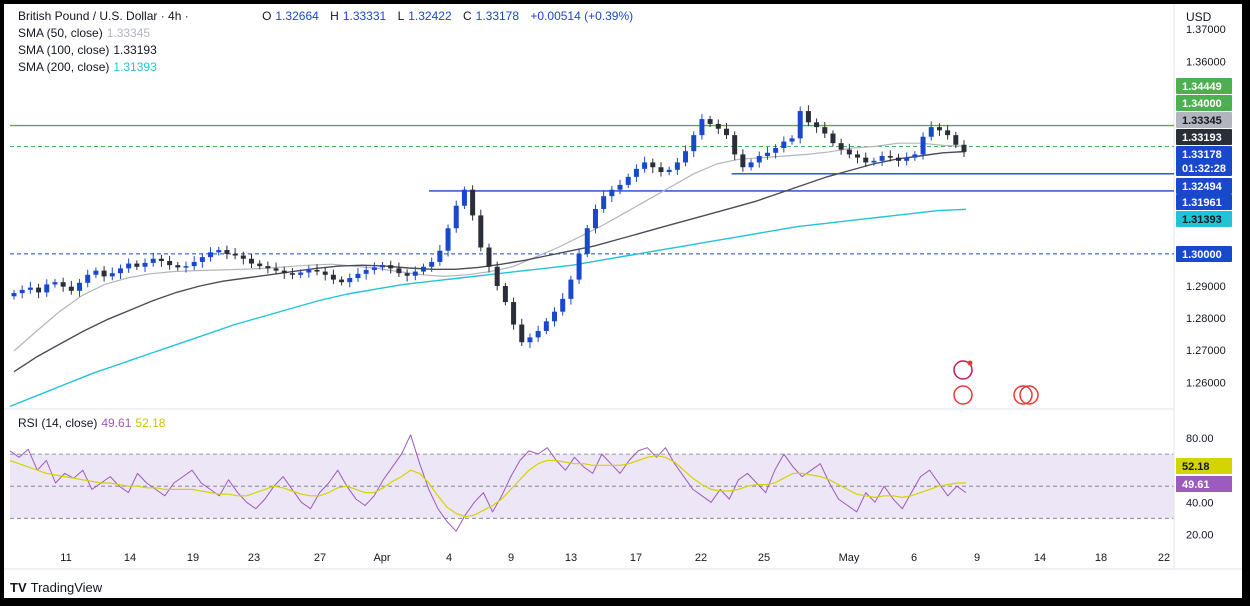 Image resolution: width=1250 pixels, height=606 pixels. Describe the element at coordinates (849, 558) in the screenshot. I see `time-tick-label: May` at that location.